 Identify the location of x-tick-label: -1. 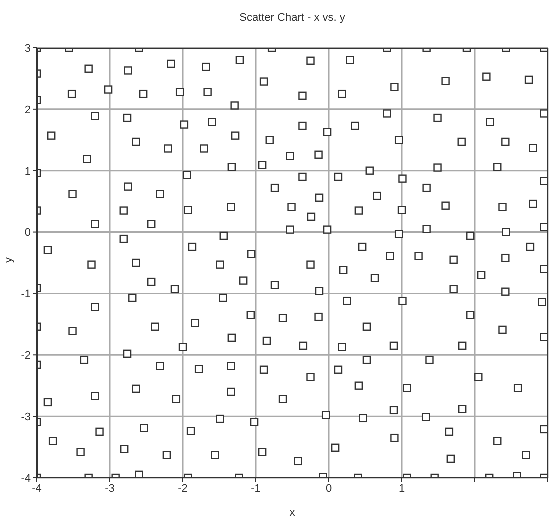
(256, 488).